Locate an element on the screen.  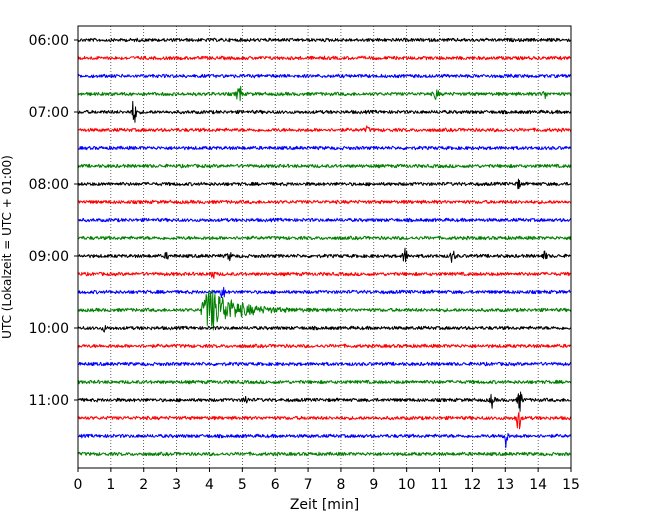
x-tick-label: 5 is located at coordinates (242, 485).